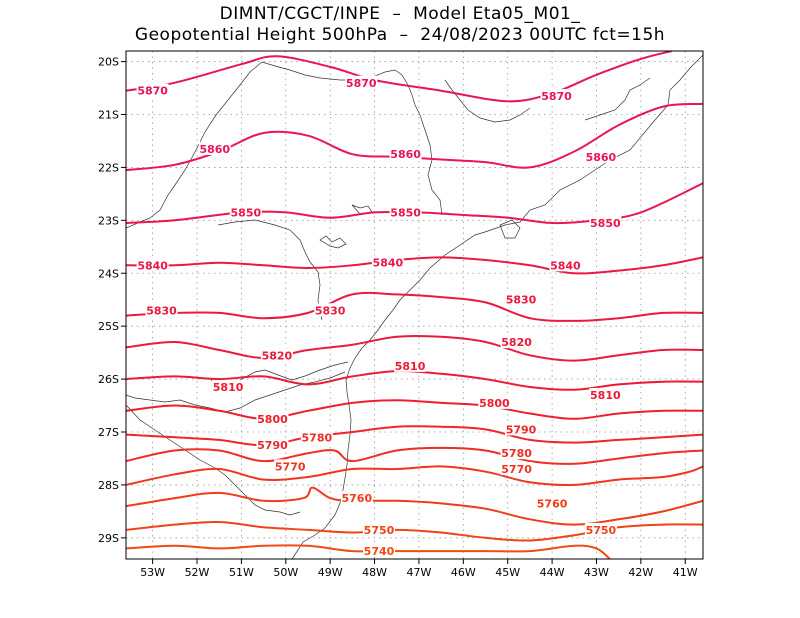  What do you see at coordinates (400, 14) in the screenshot?
I see `title-line-1: DIMNT/CGCT/INPE – Model Eta05_M01_` at bounding box center [400, 14].